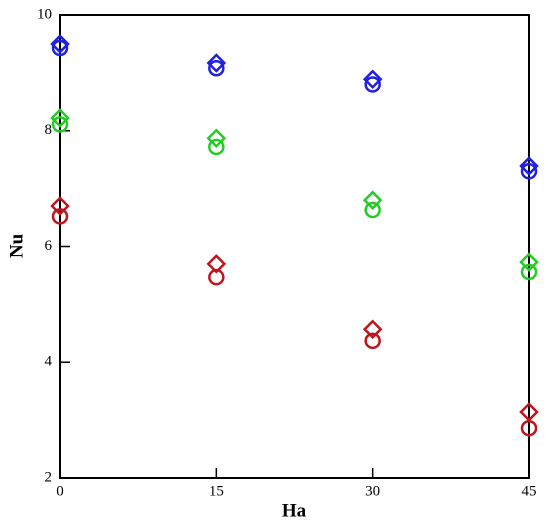 Image resolution: width=550 pixels, height=527 pixels. Describe the element at coordinates (529, 491) in the screenshot. I see `x-tick-label: 45` at that location.